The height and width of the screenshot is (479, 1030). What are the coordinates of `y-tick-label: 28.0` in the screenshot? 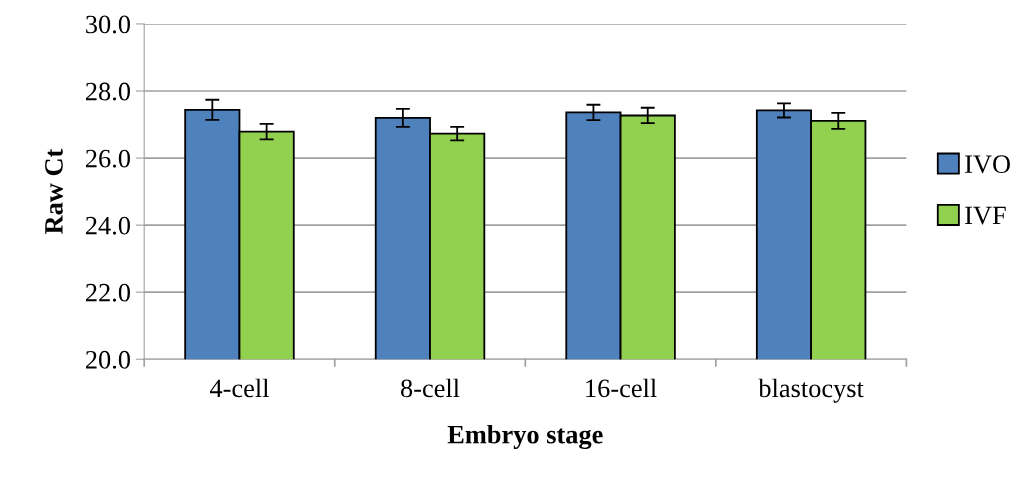 It's located at (107, 91).